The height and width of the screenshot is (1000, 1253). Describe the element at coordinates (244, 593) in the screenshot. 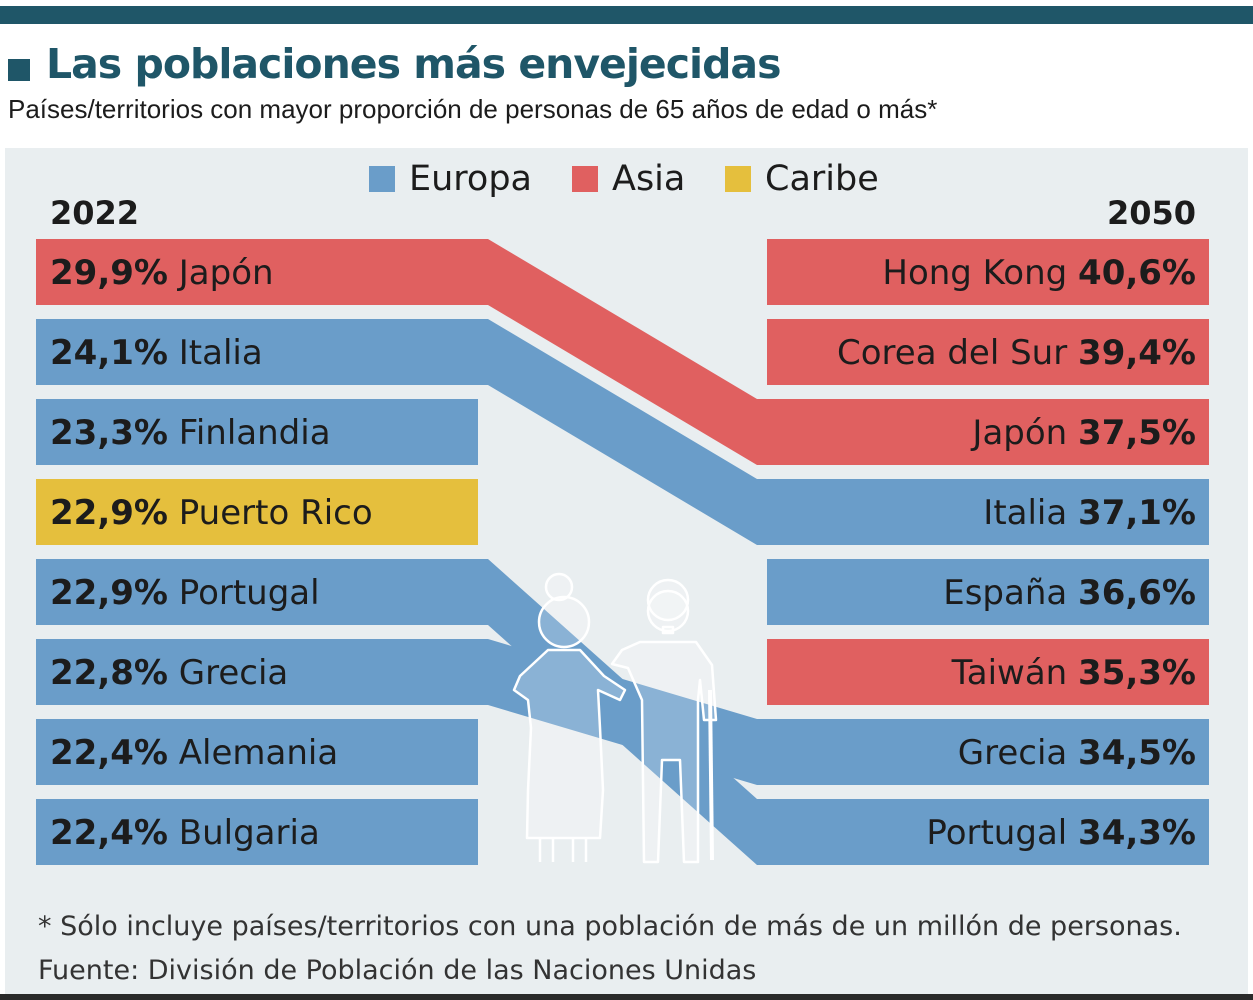

I see `left-portugal-country: Portugal` at that location.